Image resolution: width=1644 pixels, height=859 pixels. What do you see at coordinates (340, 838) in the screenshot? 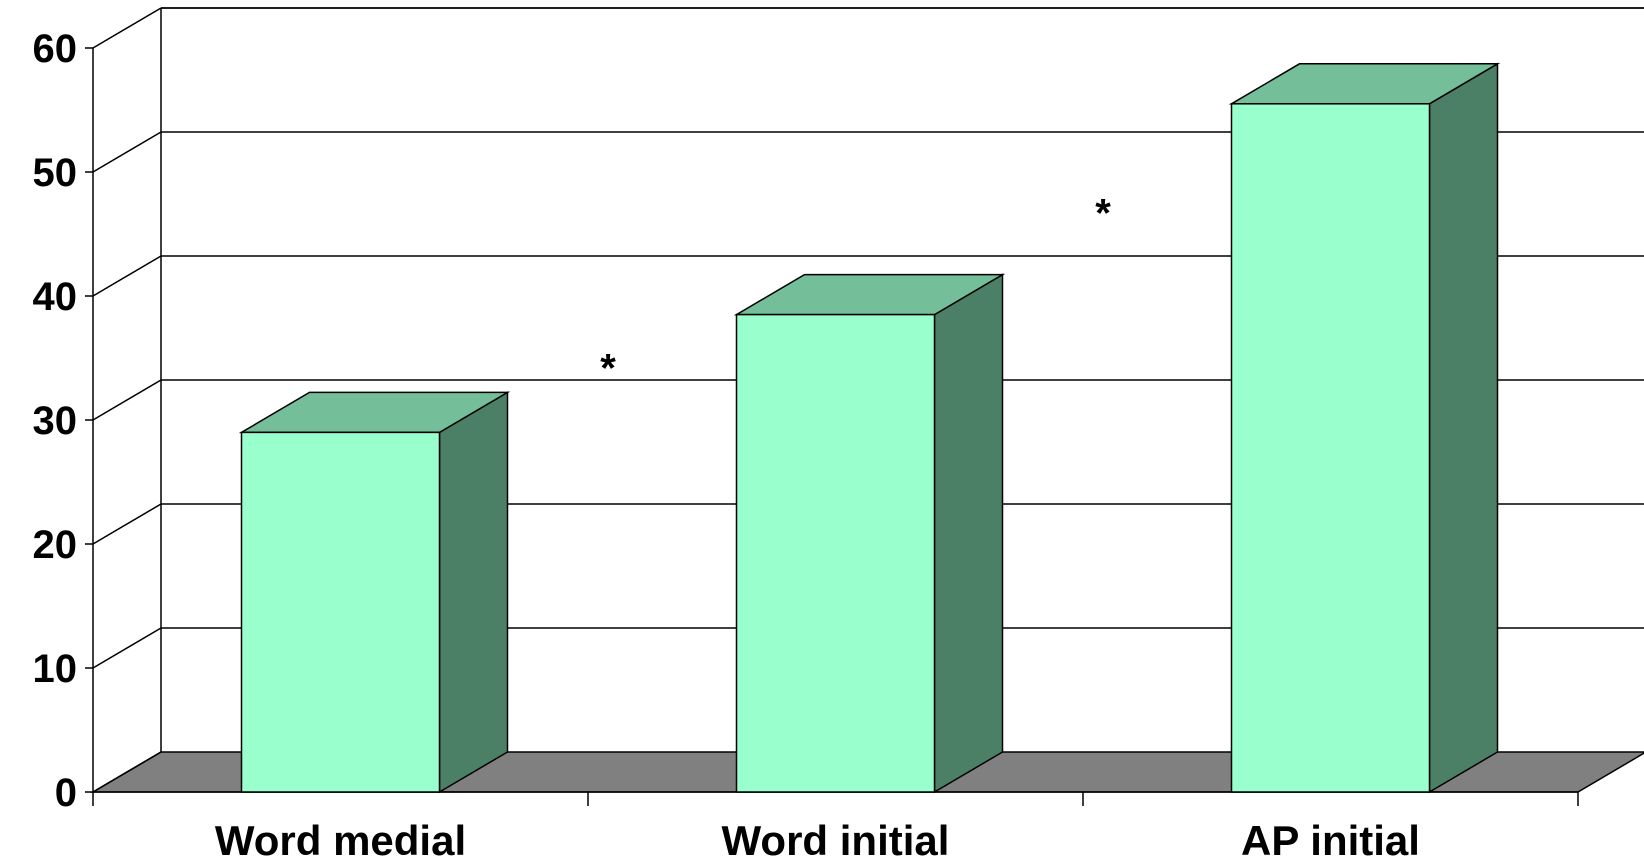
I see `x-tick-label-1: Word medial` at bounding box center [340, 838].